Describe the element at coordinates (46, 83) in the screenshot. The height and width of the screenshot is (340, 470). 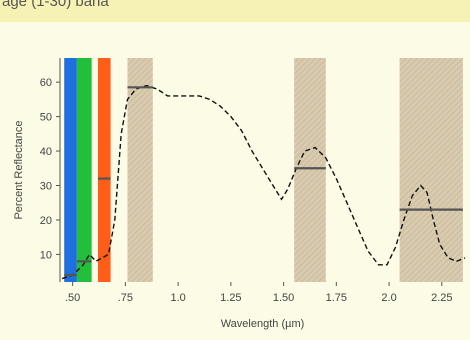
I see `y-tick-label: 60` at that location.